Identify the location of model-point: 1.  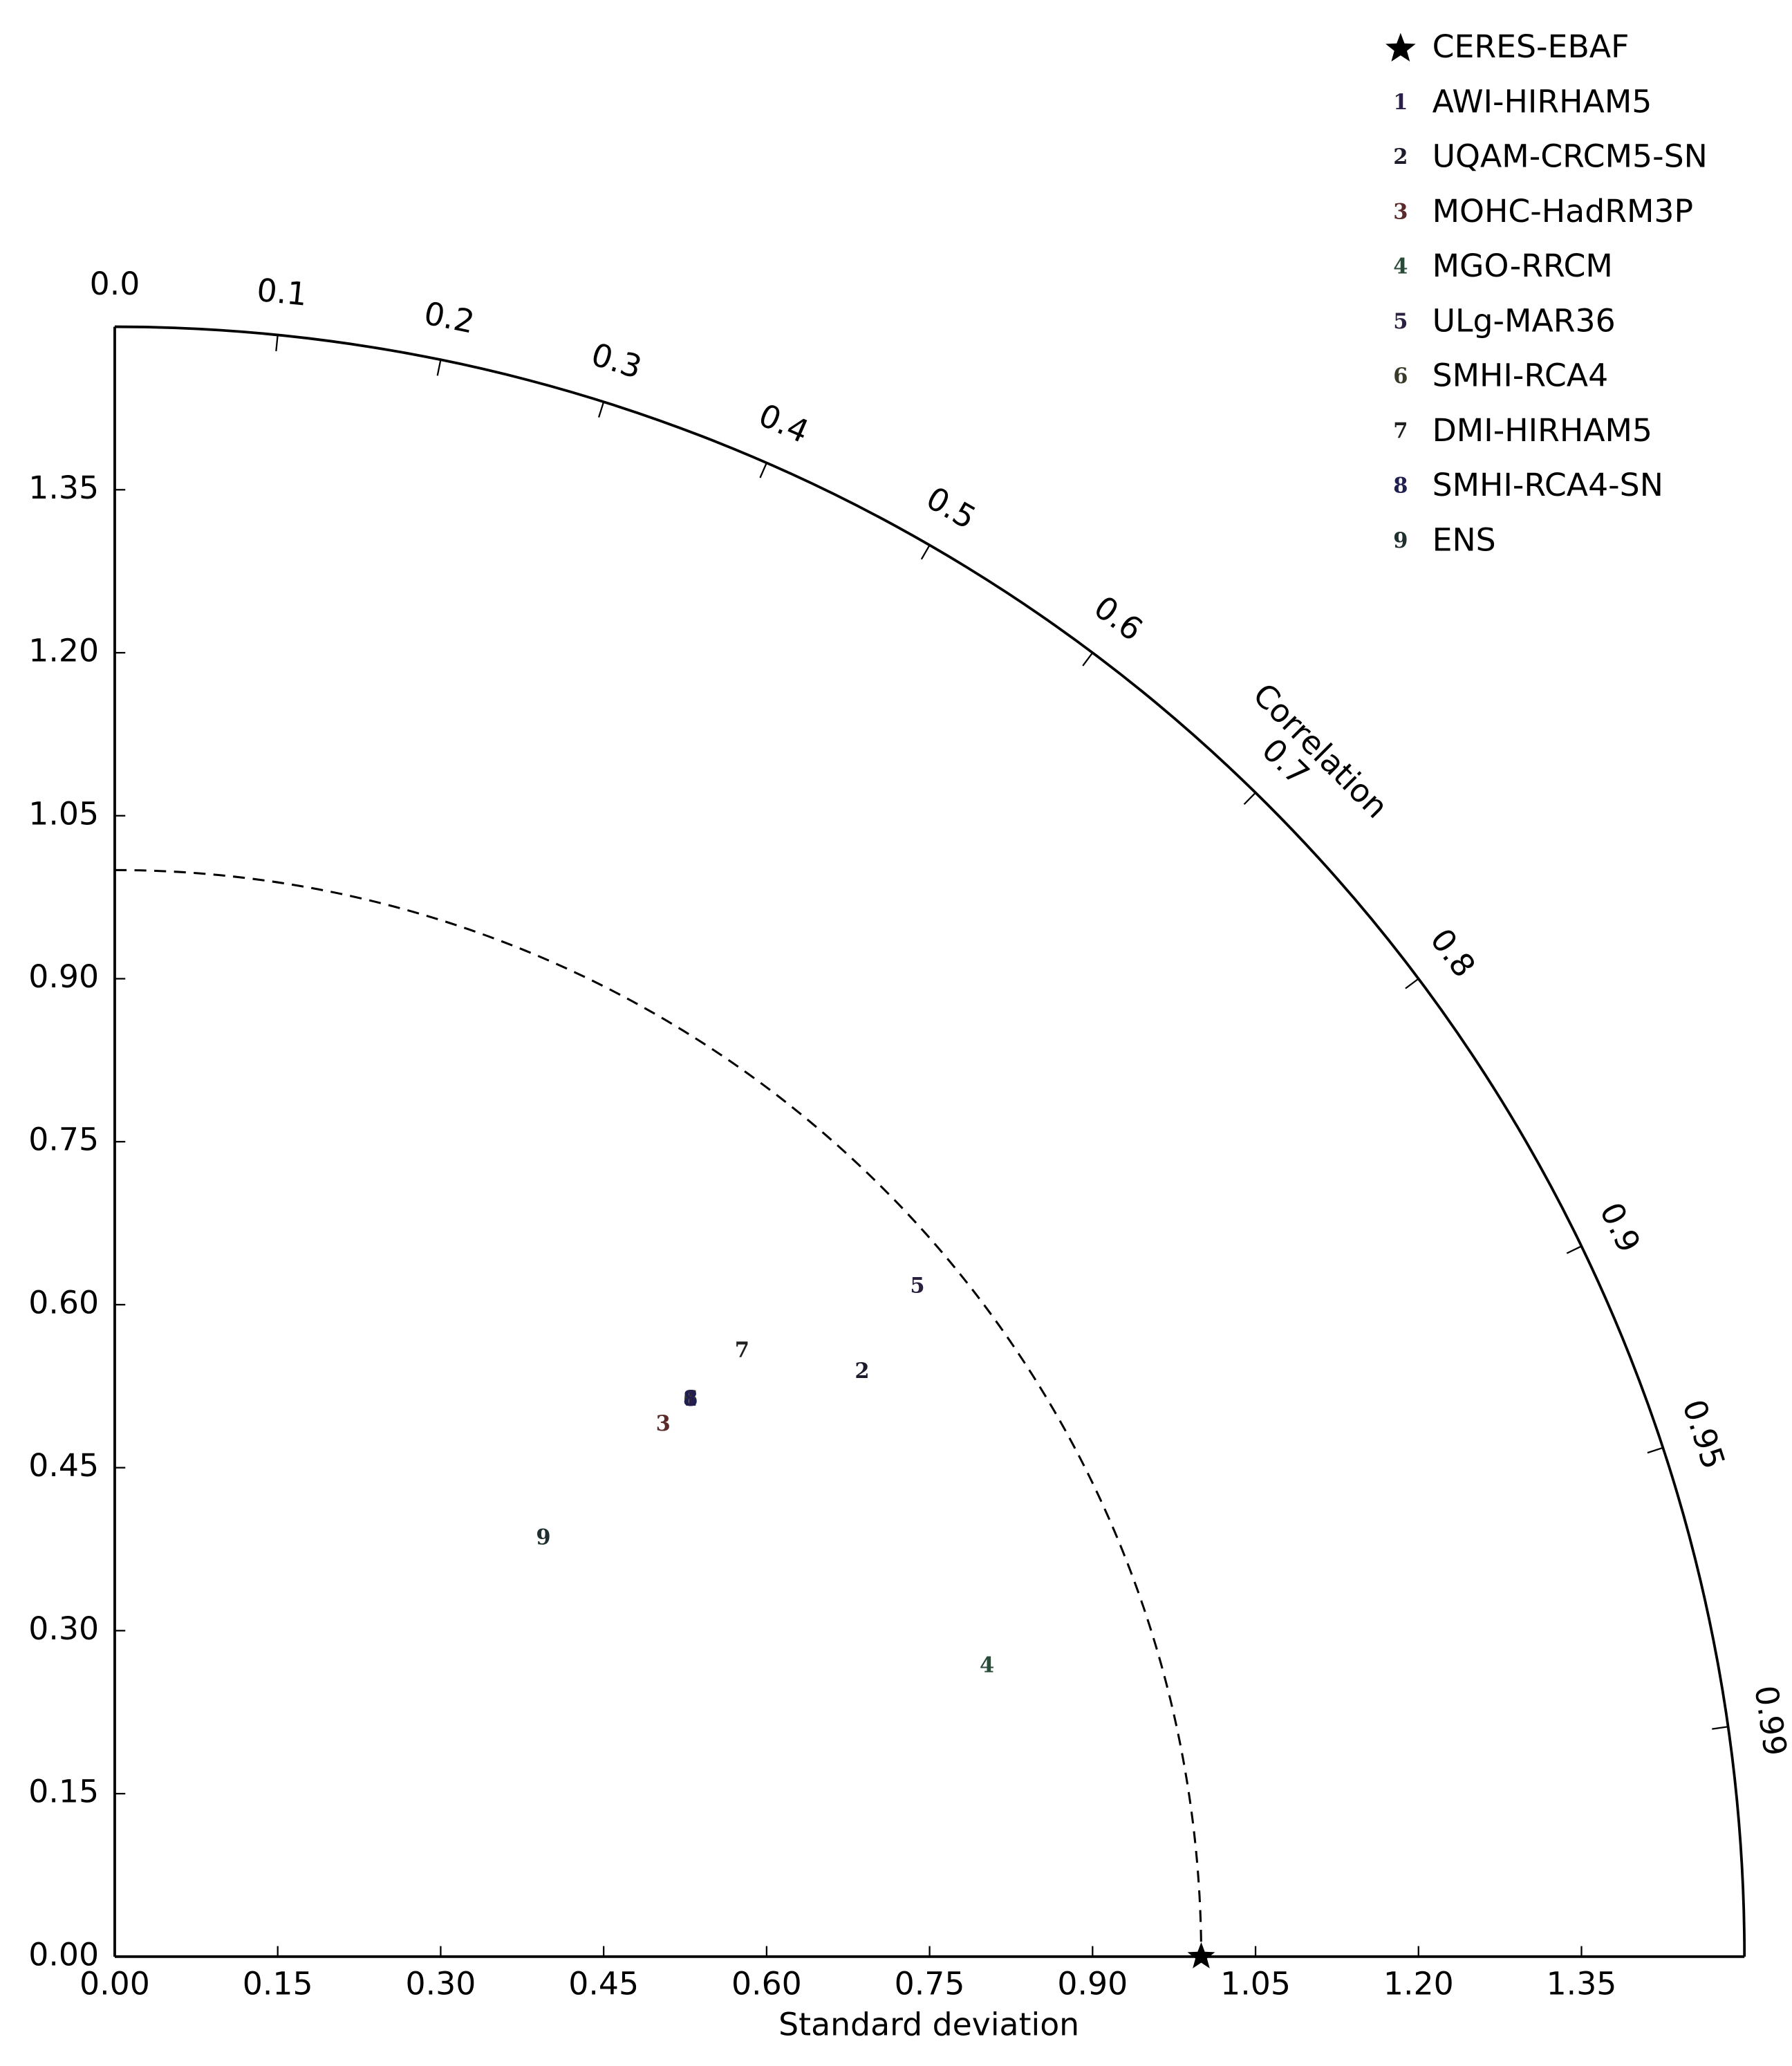
(690, 1399).